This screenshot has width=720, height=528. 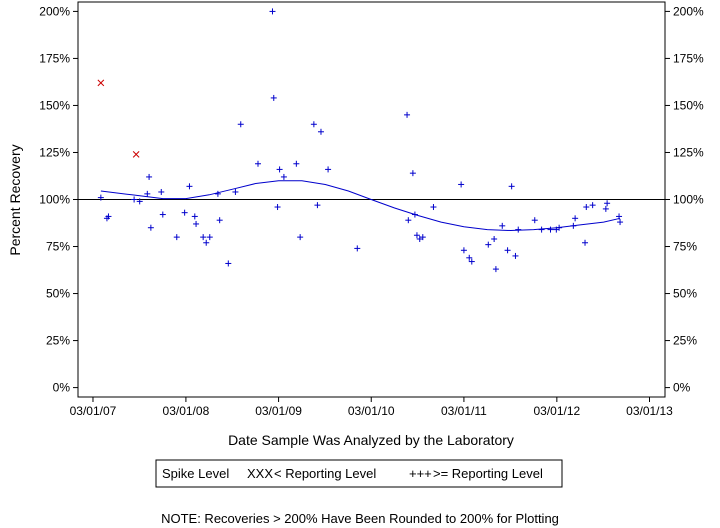 What do you see at coordinates (15, 199) in the screenshot?
I see `y-axis-title: Percent Recovery` at bounding box center [15, 199].